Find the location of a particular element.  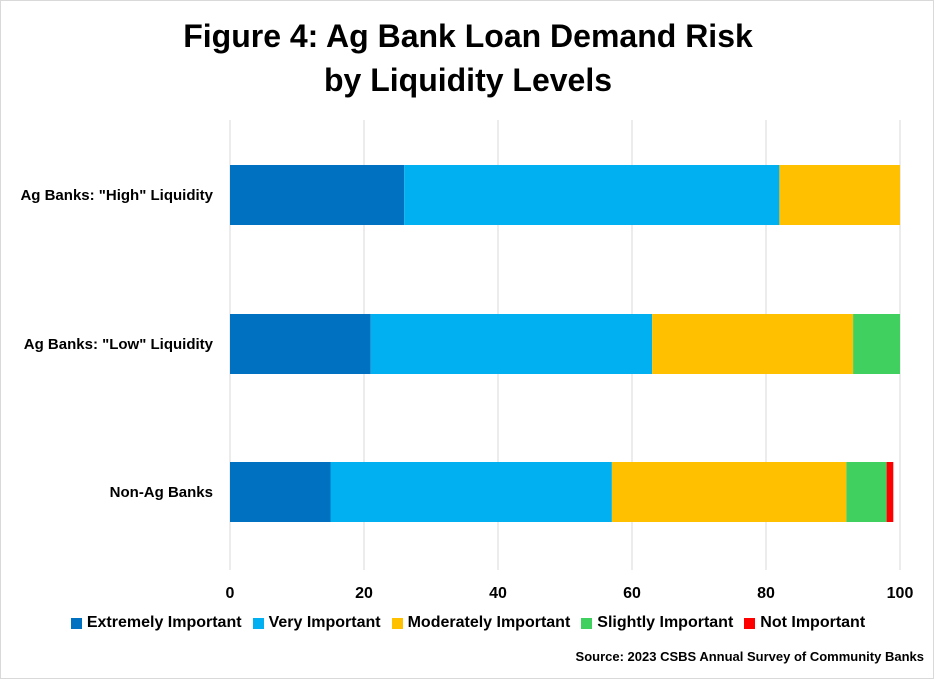

legend-label: Extremely Important is located at coordinates (164, 622).